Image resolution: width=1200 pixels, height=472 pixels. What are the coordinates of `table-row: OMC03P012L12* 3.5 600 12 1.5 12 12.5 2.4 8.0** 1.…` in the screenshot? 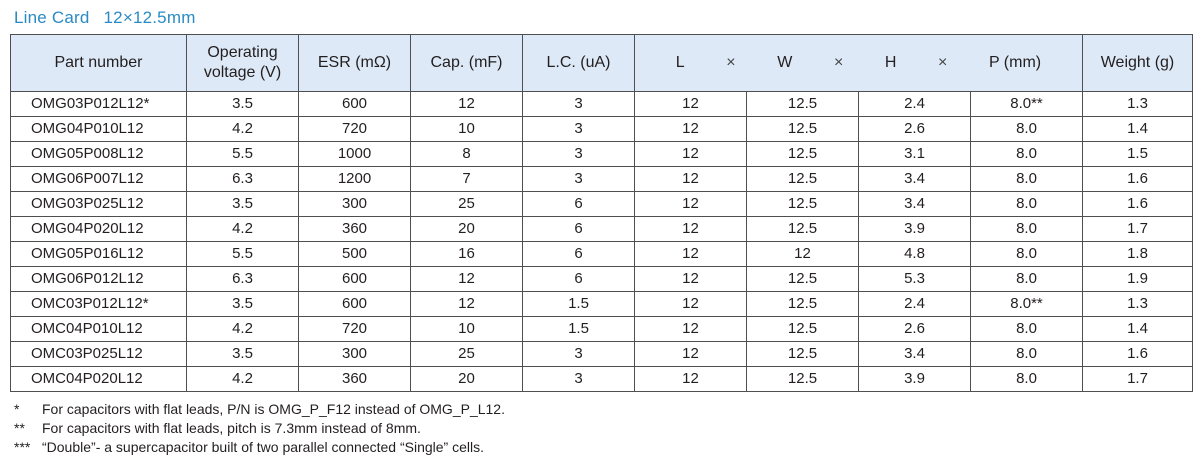 It's located at (601, 304).